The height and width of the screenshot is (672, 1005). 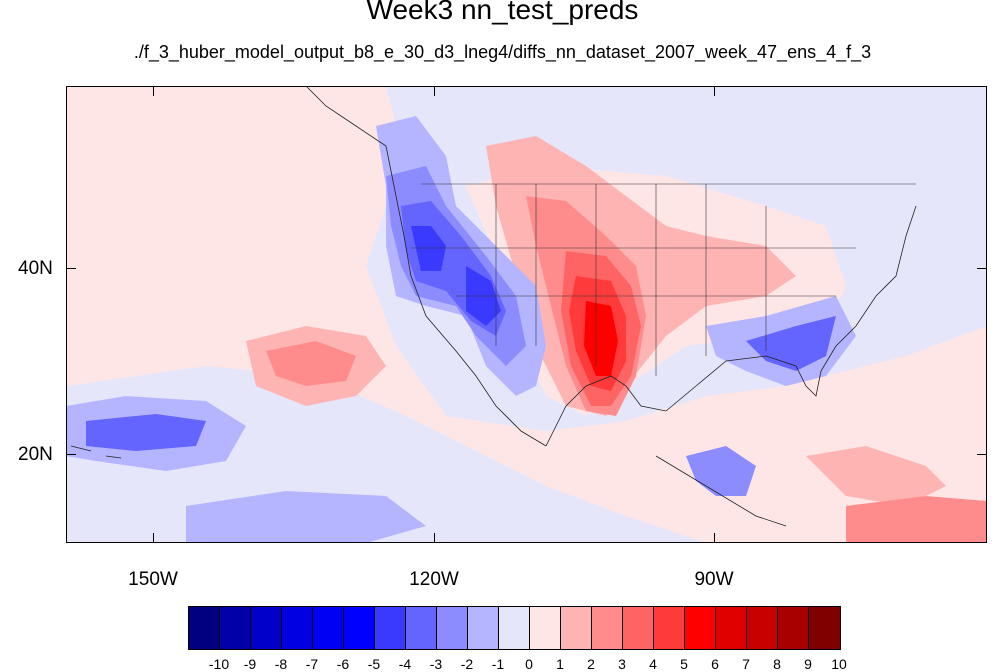 I want to click on colorbar-label: -5, so click(x=374, y=664).